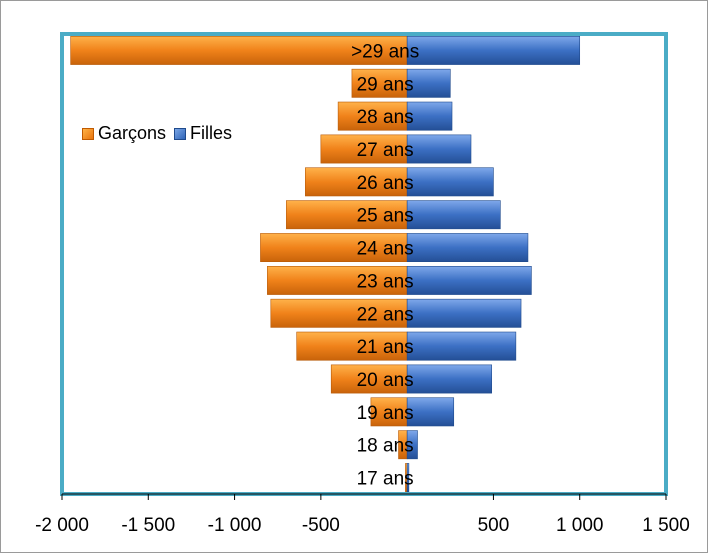 This screenshot has width=708, height=553. What do you see at coordinates (62, 525) in the screenshot?
I see `x-tick-label: -2 000` at bounding box center [62, 525].